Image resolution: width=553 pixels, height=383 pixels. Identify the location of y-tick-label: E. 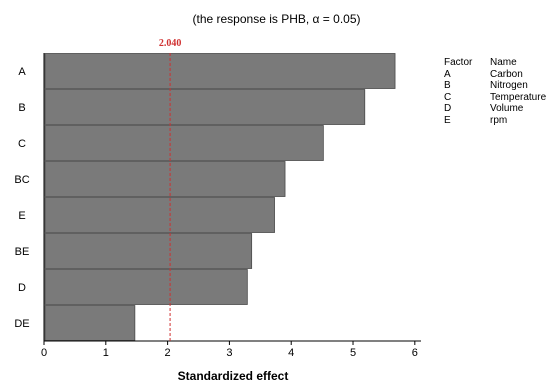
(21, 216).